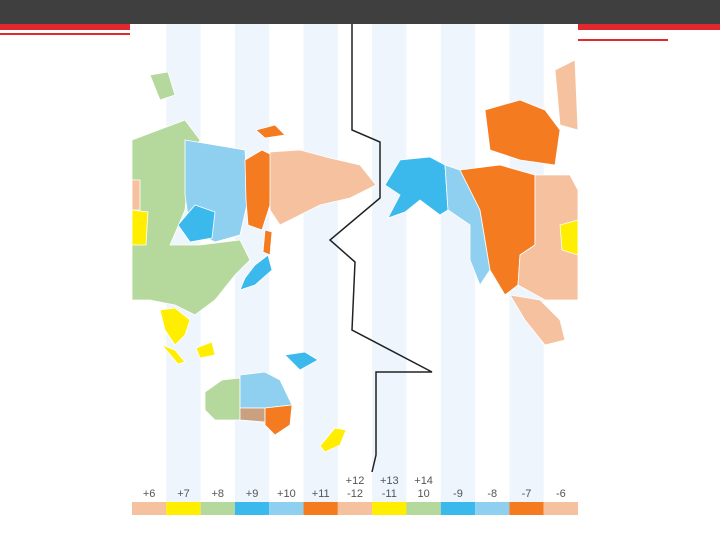 Image resolution: width=720 pixels, height=540 pixels. I want to click on zone-label: -11, so click(389, 494).